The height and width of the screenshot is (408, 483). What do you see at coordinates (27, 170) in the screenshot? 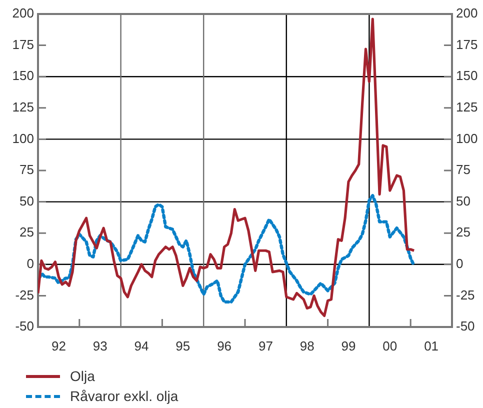
I see `y-tick-label: 75` at bounding box center [27, 170].